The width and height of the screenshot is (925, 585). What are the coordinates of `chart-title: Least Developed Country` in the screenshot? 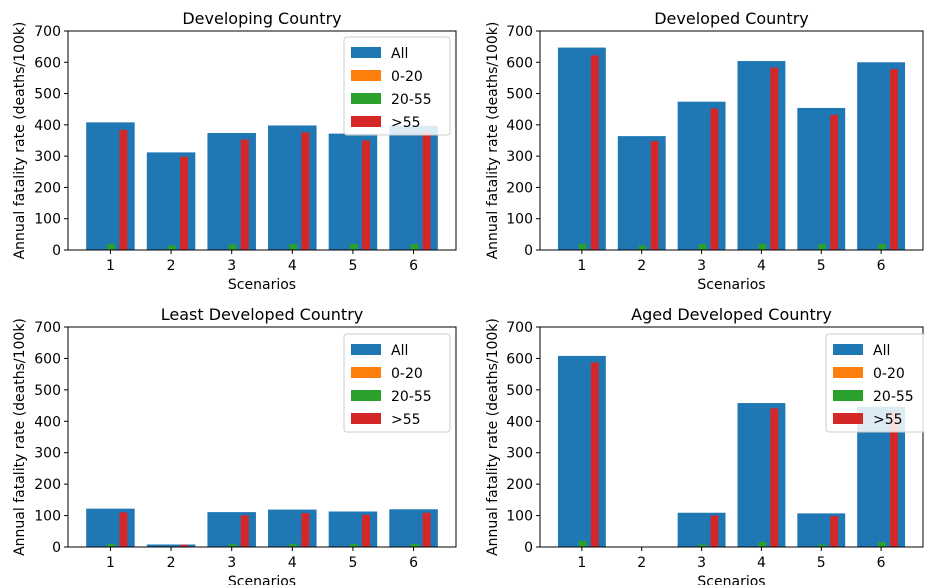 It's located at (262, 314).